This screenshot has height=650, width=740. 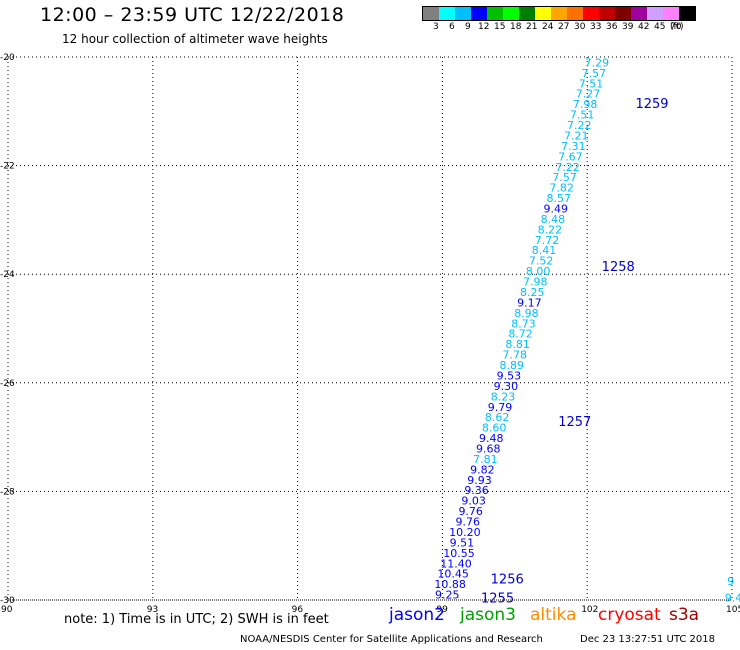 I want to click on swh-value: 10.55, so click(x=459, y=553).